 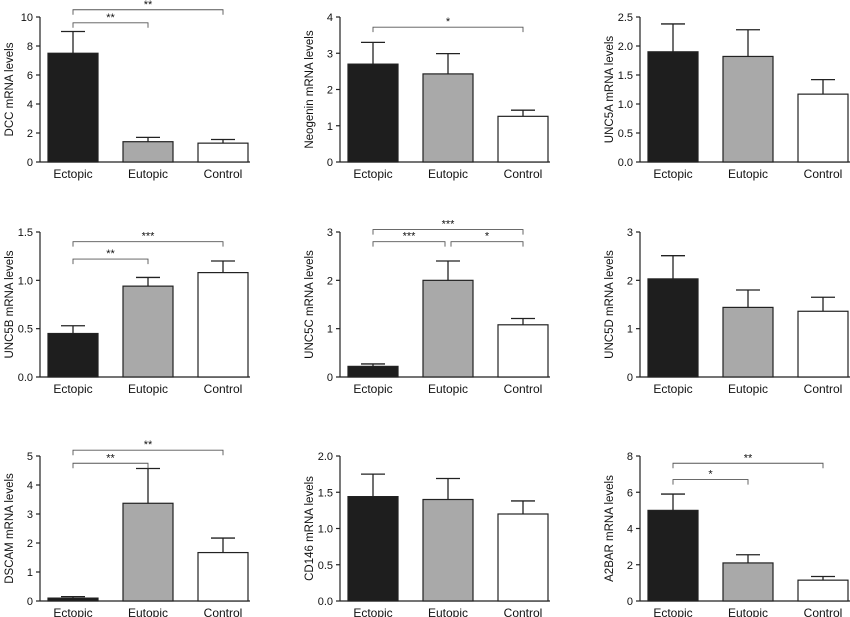 What do you see at coordinates (625, 18) in the screenshot?
I see `y-tick-label: 2.5` at bounding box center [625, 18].